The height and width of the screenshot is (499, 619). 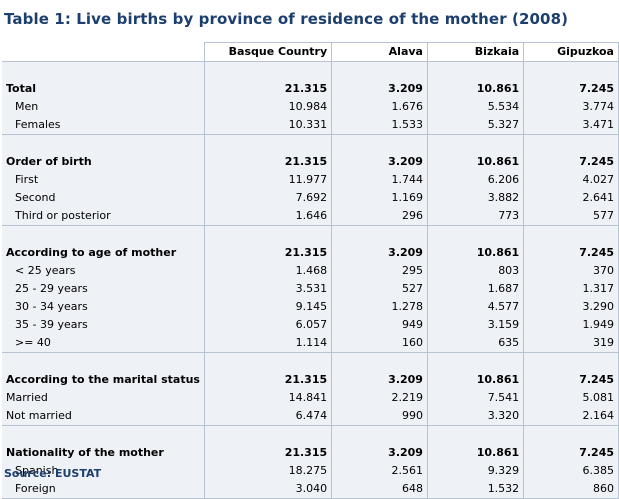 What do you see at coordinates (103, 216) in the screenshot?
I see `row-label: Third or posterior` at bounding box center [103, 216].